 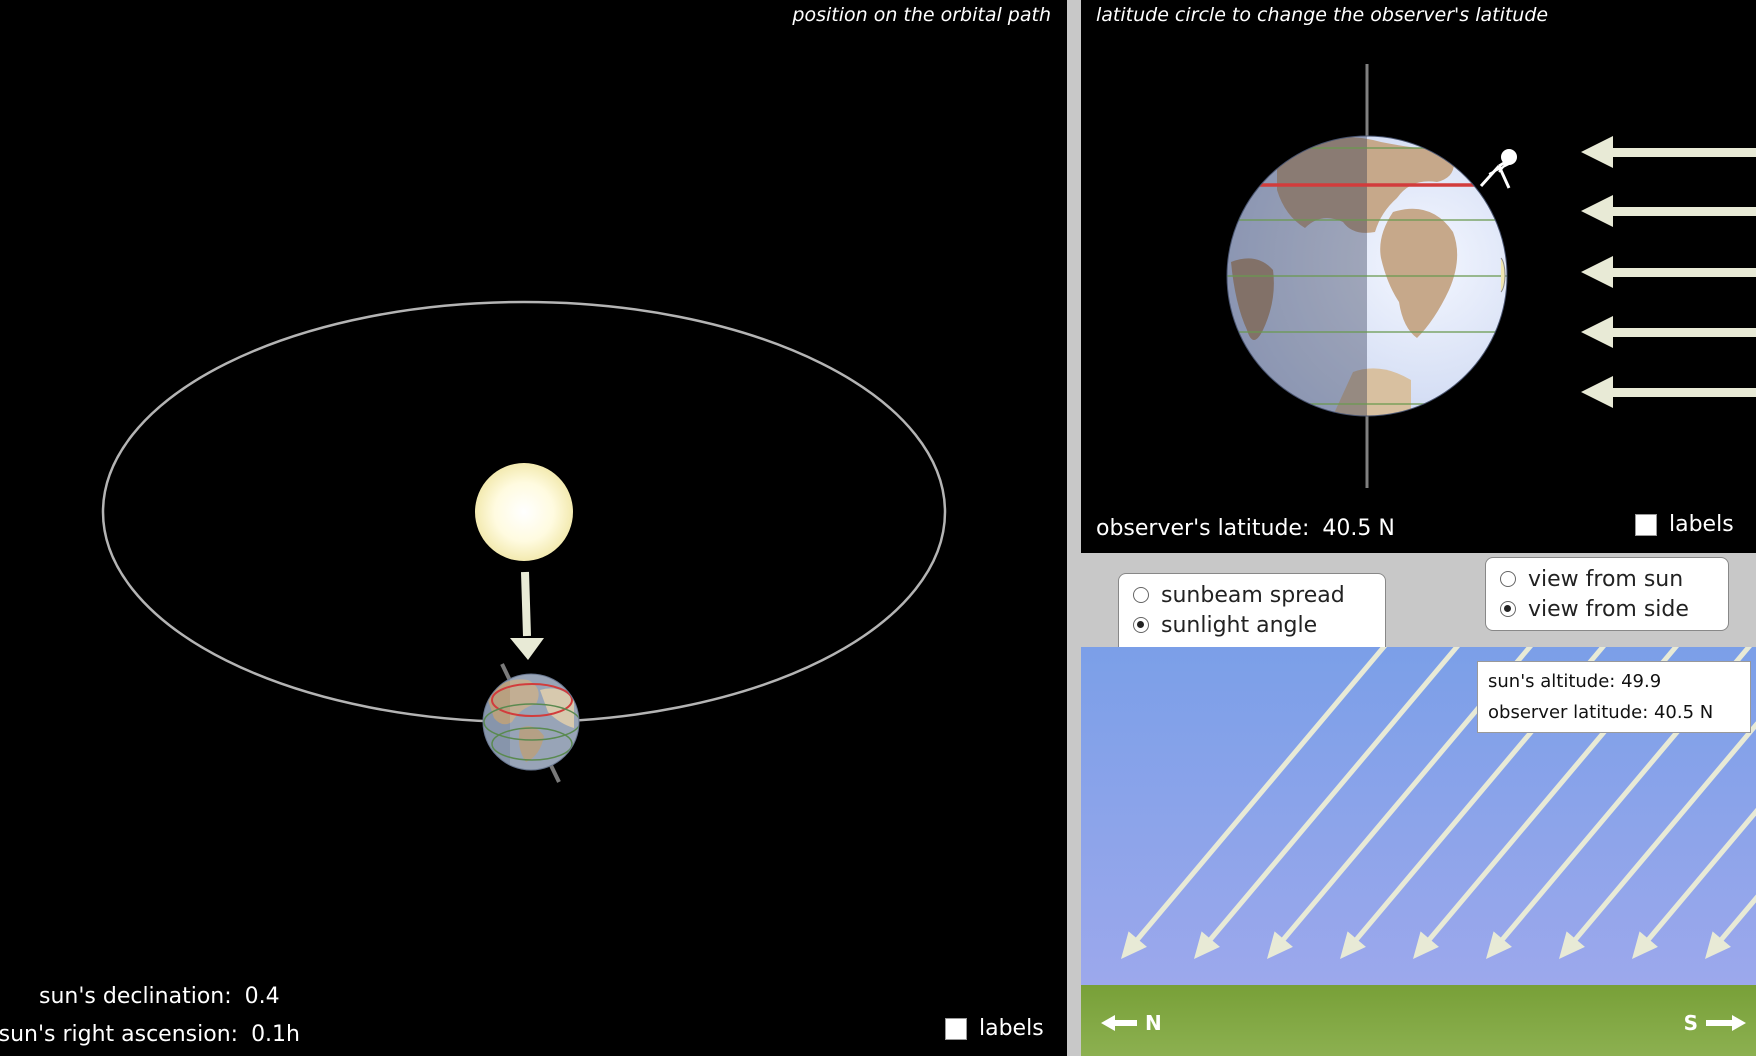 What do you see at coordinates (1119, 1023) in the screenshot?
I see `arrow-left-icon` at bounding box center [1119, 1023].